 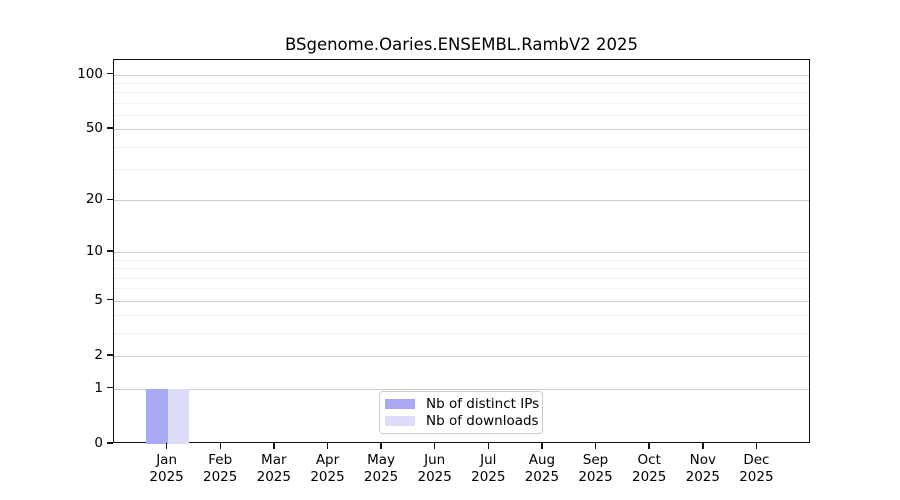 I want to click on legend-swatch-downloads, so click(x=400, y=421).